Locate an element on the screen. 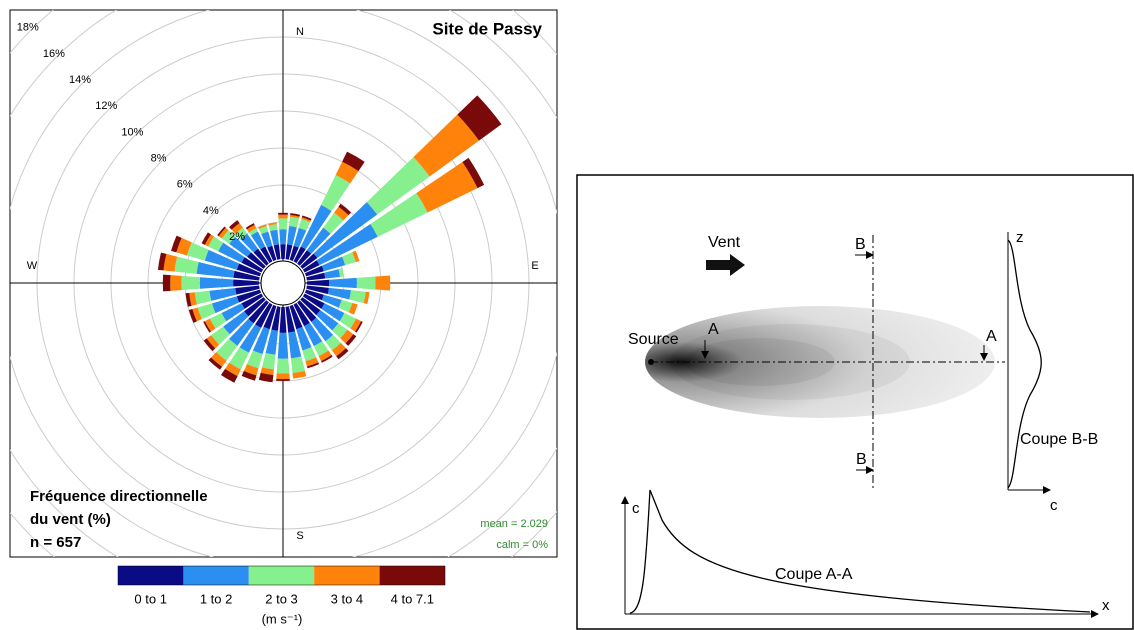  label: A is located at coordinates (991, 336).